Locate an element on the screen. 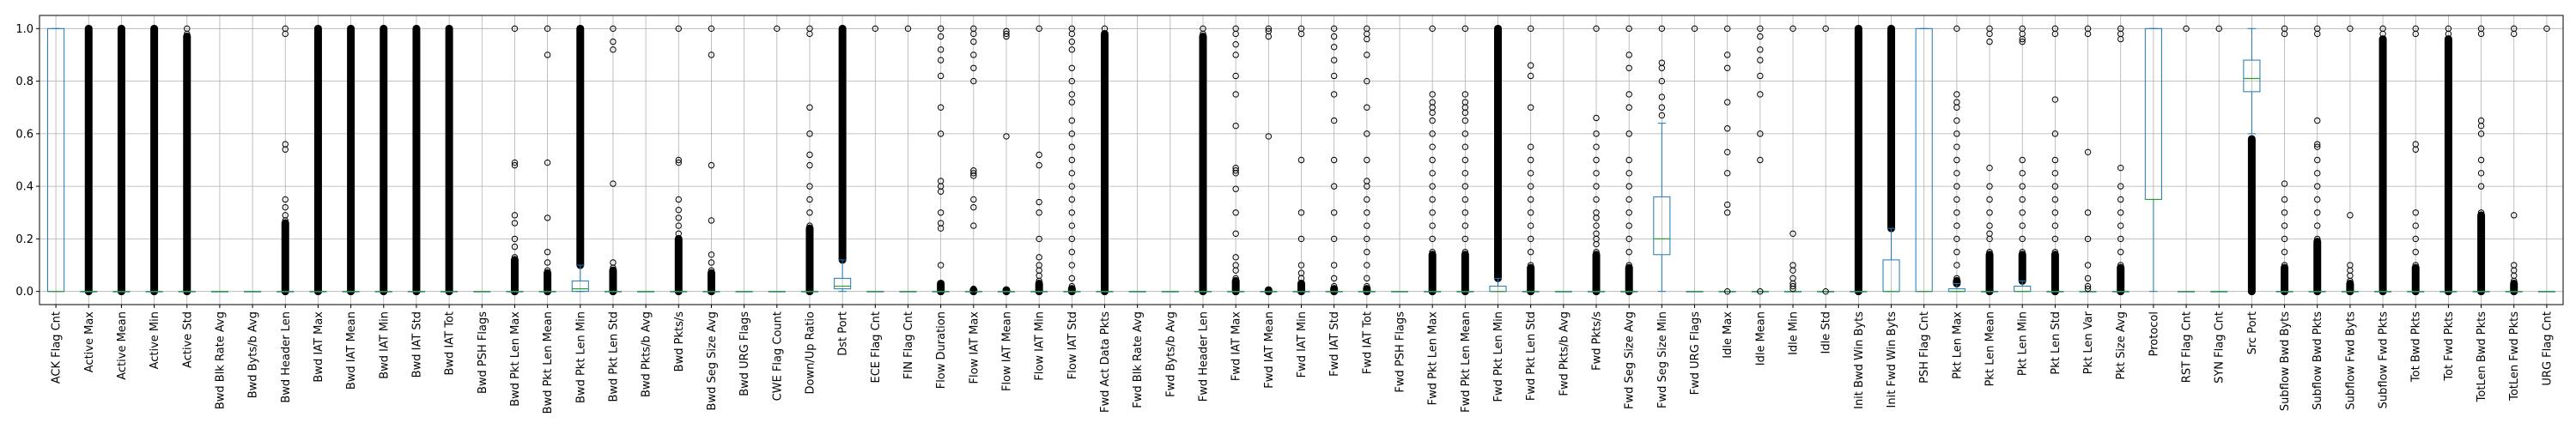  y-tick-label: 1.0 is located at coordinates (24, 29).